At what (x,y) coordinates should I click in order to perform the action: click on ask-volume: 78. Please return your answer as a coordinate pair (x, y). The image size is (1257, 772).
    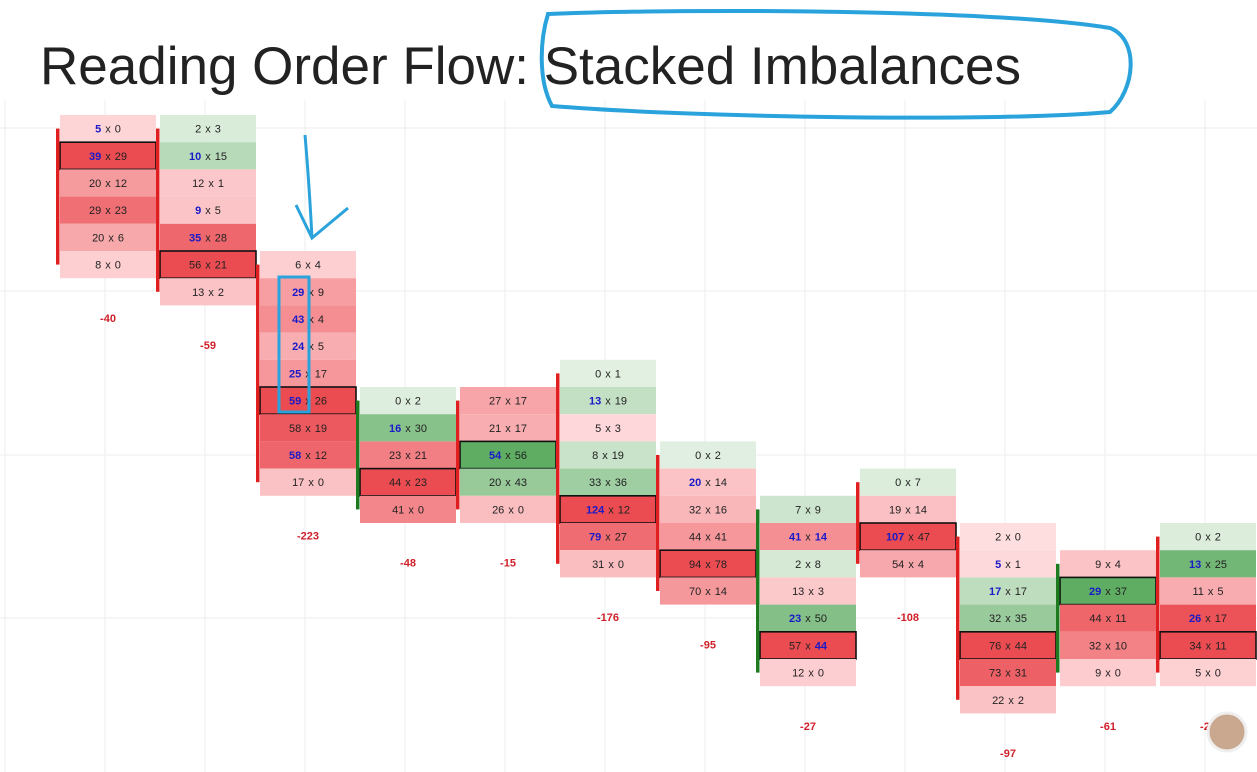
    Looking at the image, I should click on (721, 565).